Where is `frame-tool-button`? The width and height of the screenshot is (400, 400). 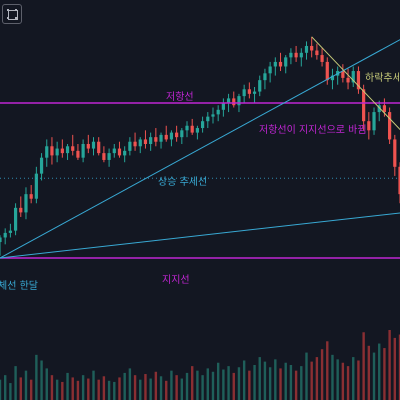 frame-tool-button is located at coordinates (12, 14).